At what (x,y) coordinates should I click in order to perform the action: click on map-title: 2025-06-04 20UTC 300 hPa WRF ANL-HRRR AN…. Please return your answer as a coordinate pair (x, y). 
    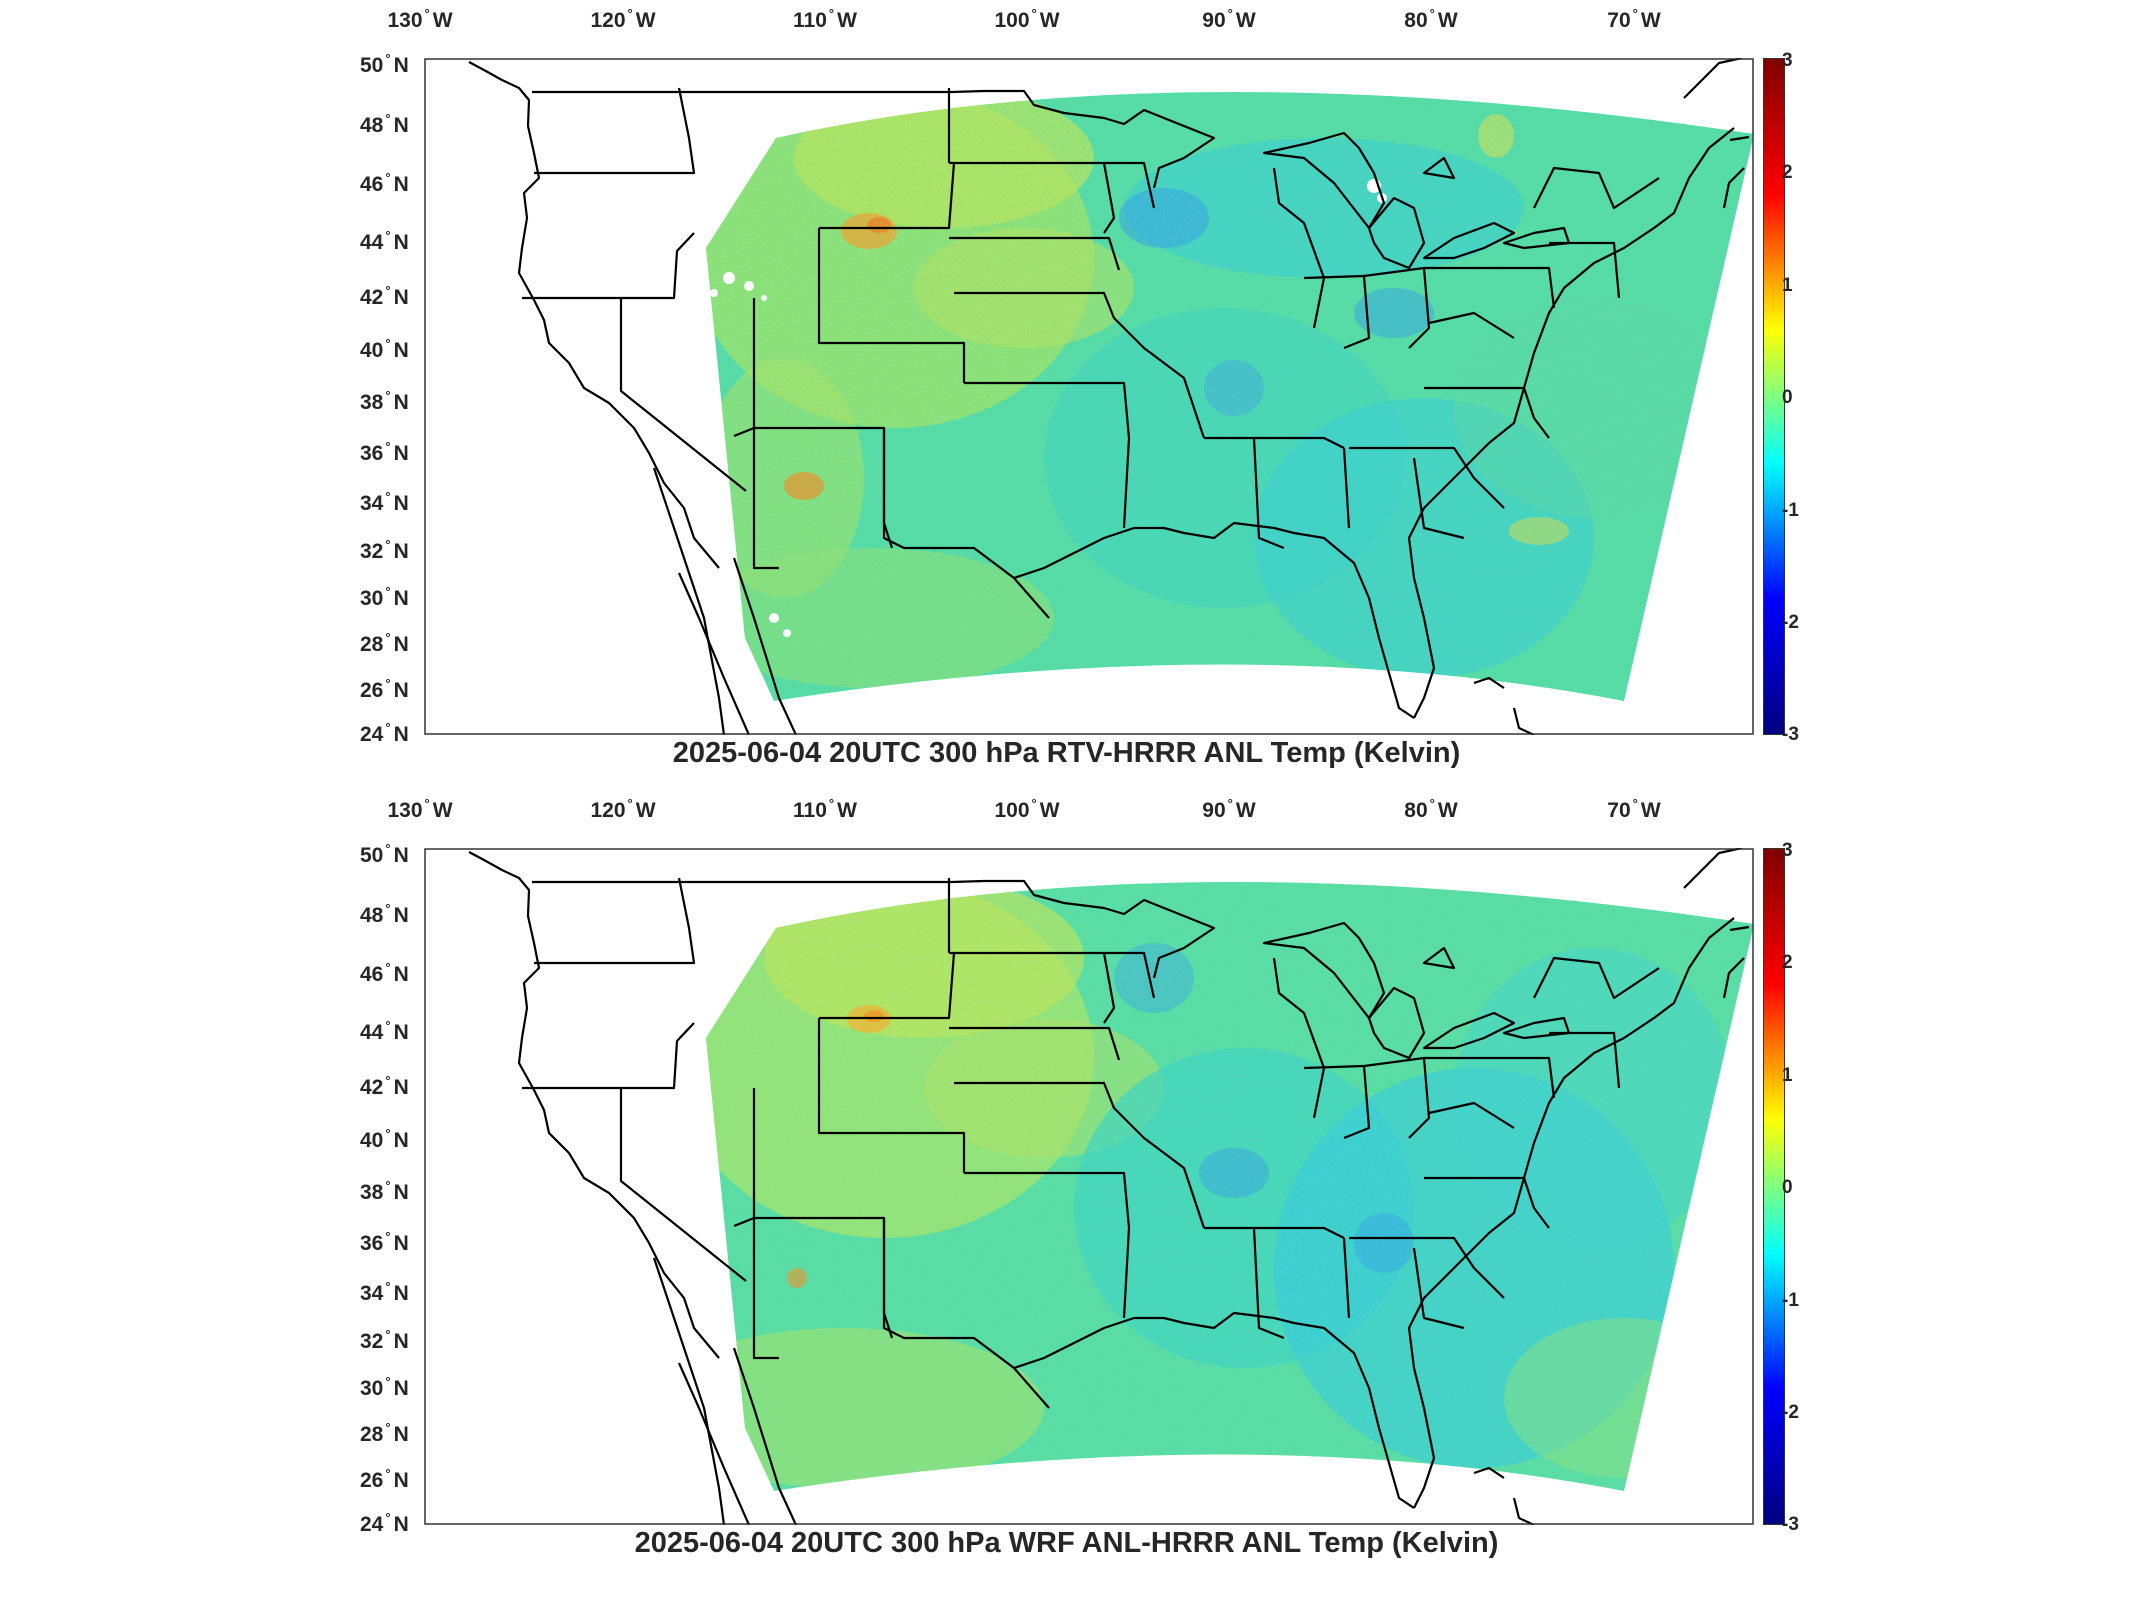
    Looking at the image, I should click on (1066, 1543).